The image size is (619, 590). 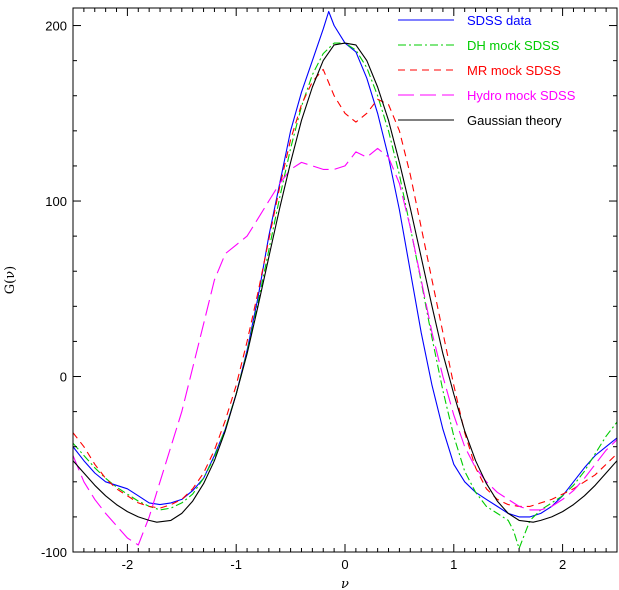 I want to click on y-tick-label: -100, so click(x=54, y=552).